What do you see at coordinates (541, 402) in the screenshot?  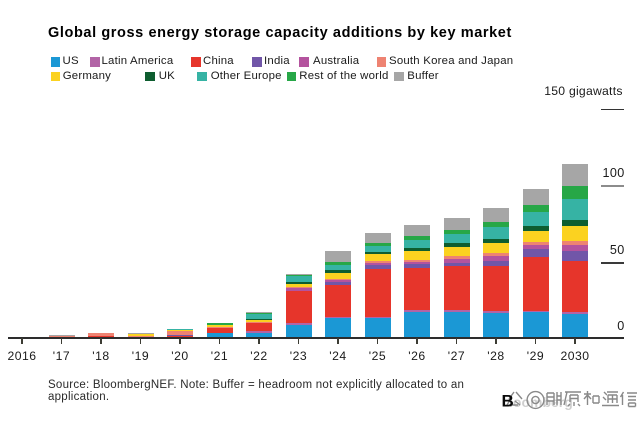 I see `svg-text: loomberg` at bounding box center [541, 402].